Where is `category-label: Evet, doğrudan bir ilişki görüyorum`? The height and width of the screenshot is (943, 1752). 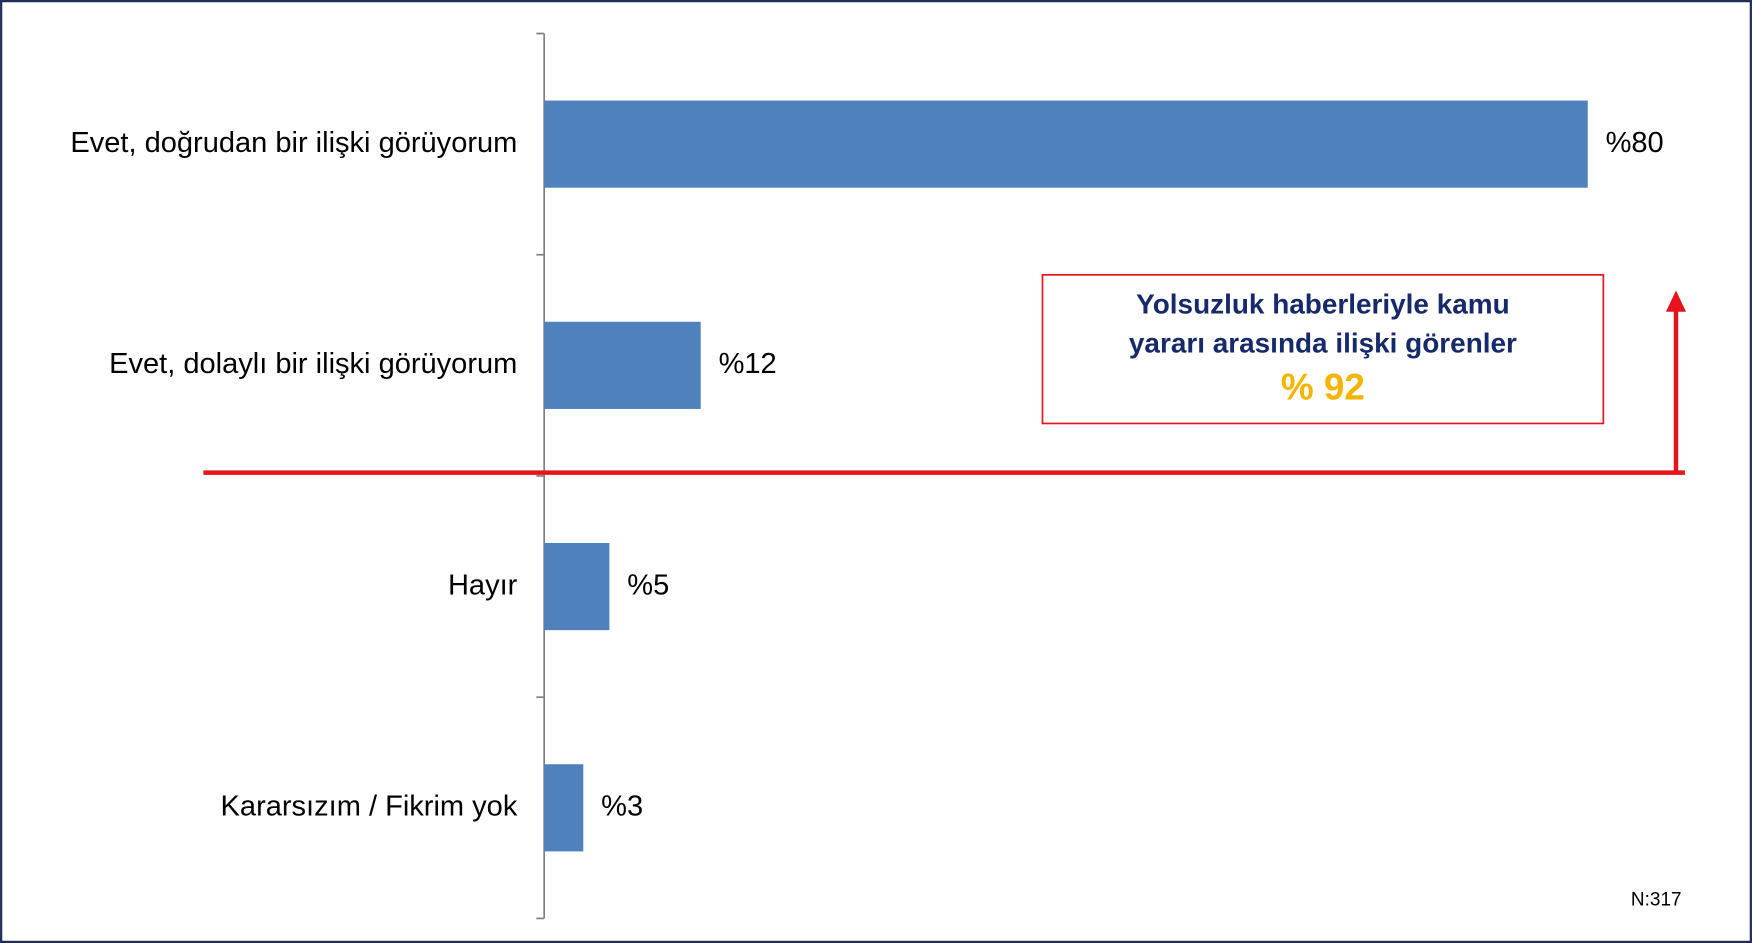 category-label: Evet, doğrudan bir ilişki görüyorum is located at coordinates (293, 143).